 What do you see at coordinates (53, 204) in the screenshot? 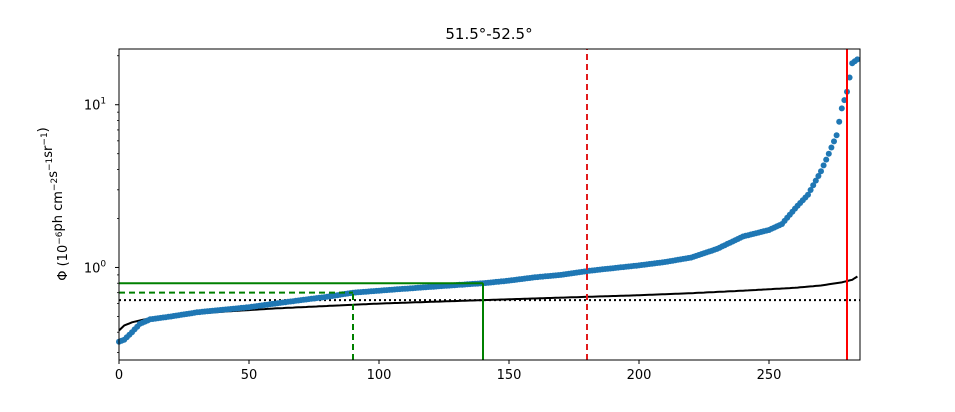
I see `y-axis-label: Φ (10−6ph cm−2s−1sr−1)` at bounding box center [53, 204].